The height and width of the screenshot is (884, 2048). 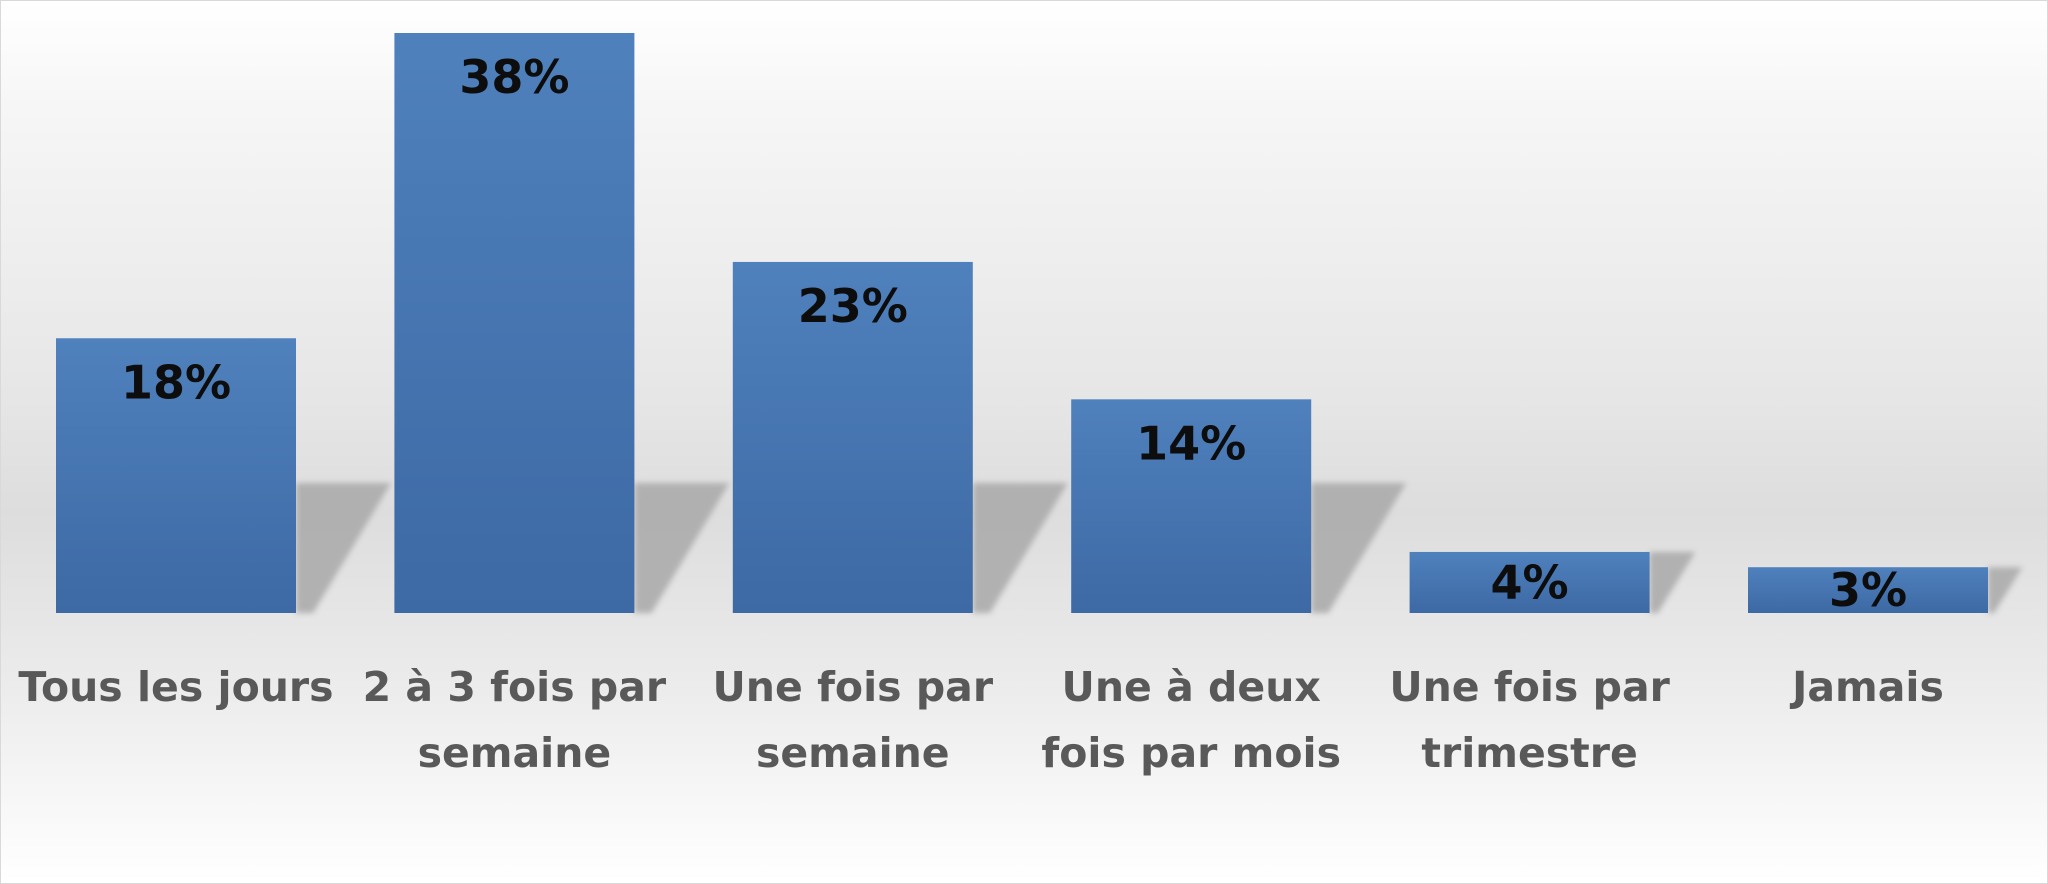 I want to click on category-label-line: Une à deux, so click(x=1191, y=687).